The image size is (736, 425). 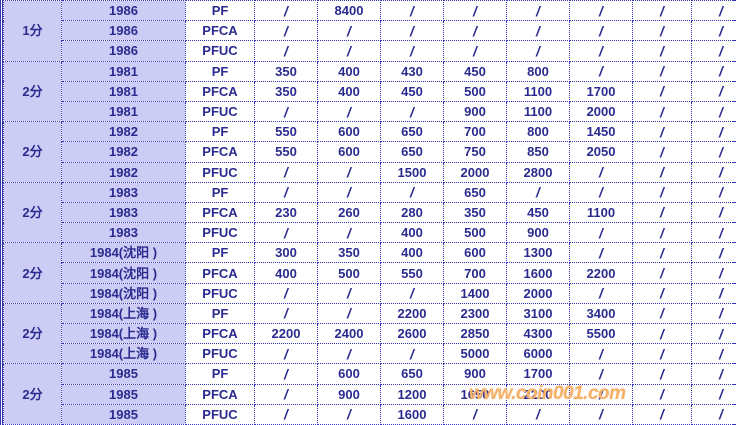 What do you see at coordinates (475, 152) in the screenshot?
I see `price-cell: 750` at bounding box center [475, 152].